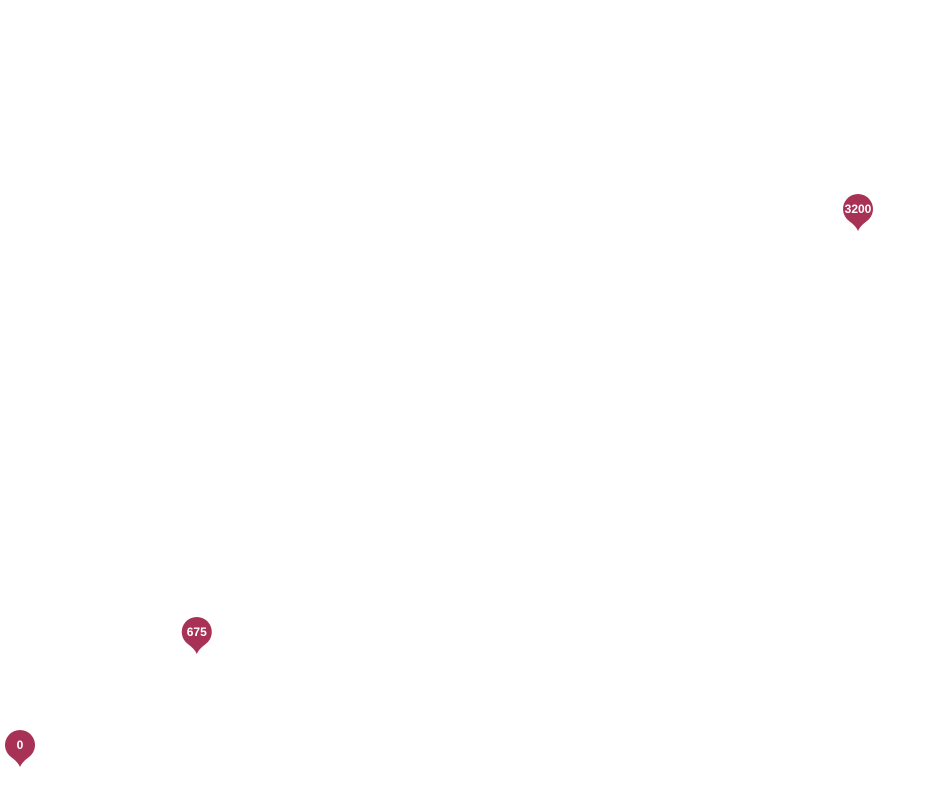 The width and height of the screenshot is (951, 810). What do you see at coordinates (20, 745) in the screenshot?
I see `data-label: 0` at bounding box center [20, 745].